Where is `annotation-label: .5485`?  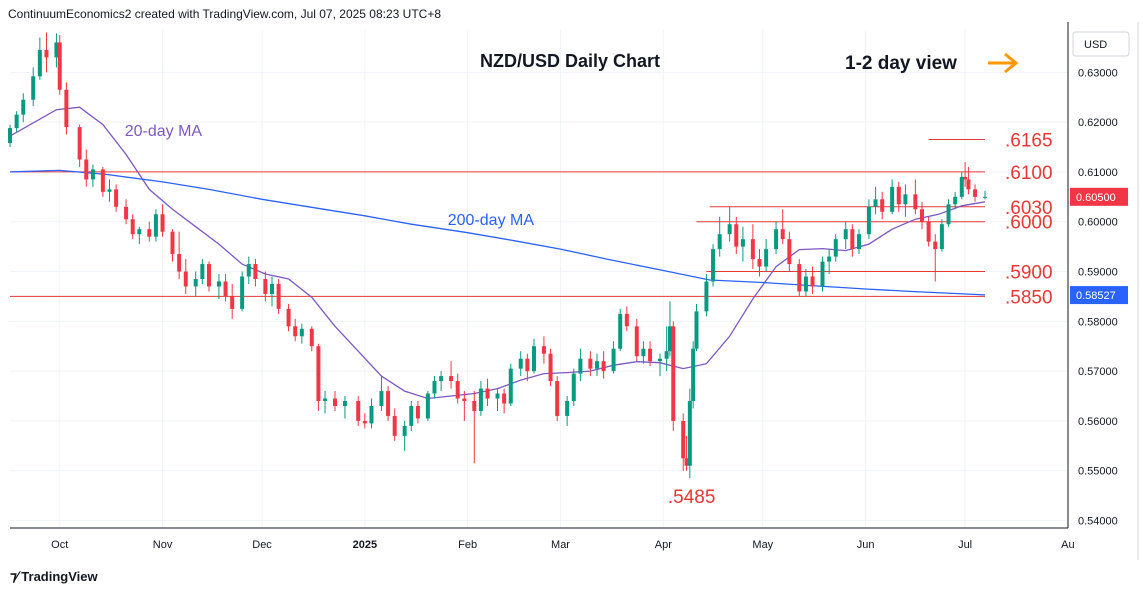 annotation-label: .5485 is located at coordinates (692, 497).